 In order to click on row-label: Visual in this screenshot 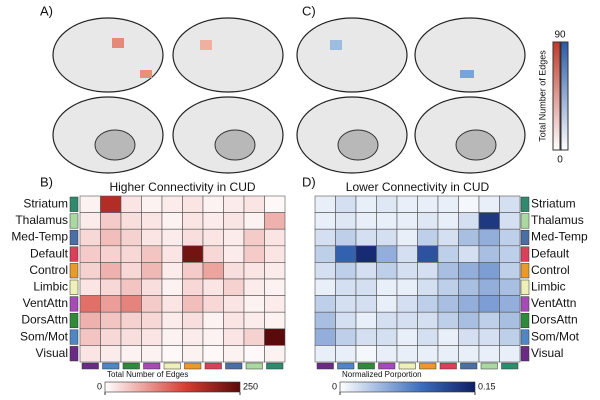, I will do `click(52, 353)`.